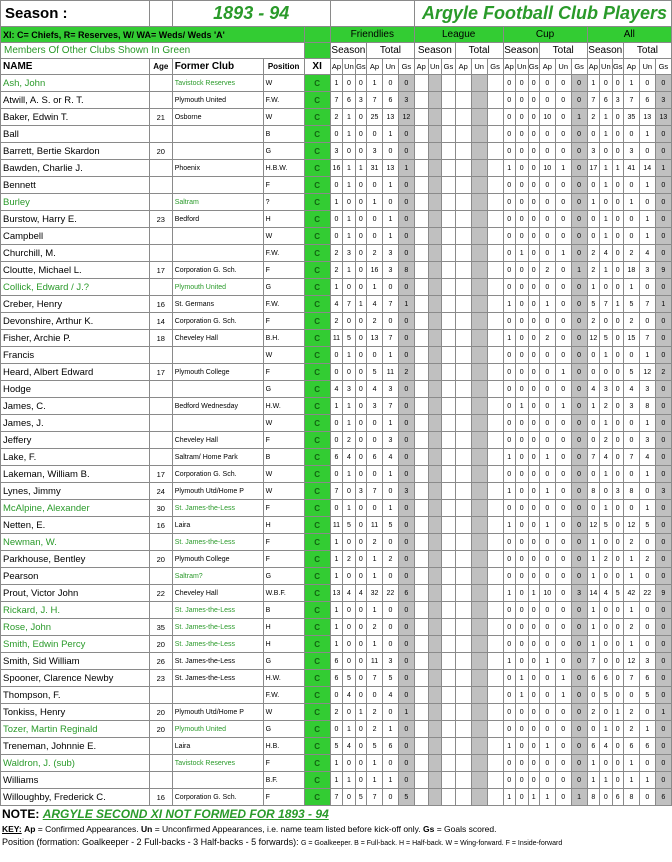  What do you see at coordinates (479, 50) in the screenshot?
I see `sub-total: Total` at bounding box center [479, 50].